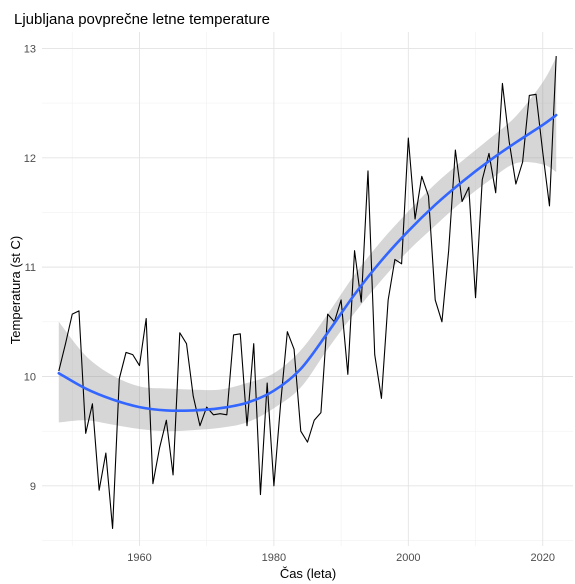 Image resolution: width=575 pixels, height=584 pixels. Describe the element at coordinates (408, 558) in the screenshot. I see `x-tick-label: 2000` at that location.